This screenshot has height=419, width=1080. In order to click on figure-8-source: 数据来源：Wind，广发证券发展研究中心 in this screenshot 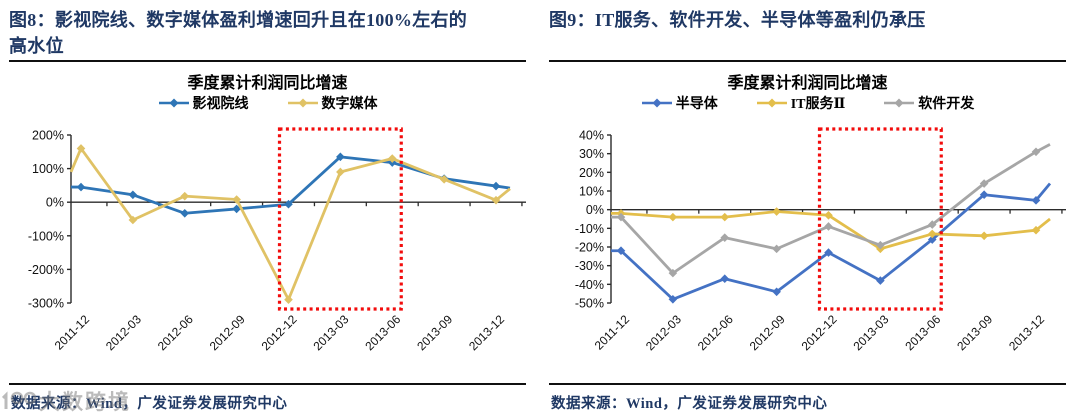, I will do `click(267, 401)`.